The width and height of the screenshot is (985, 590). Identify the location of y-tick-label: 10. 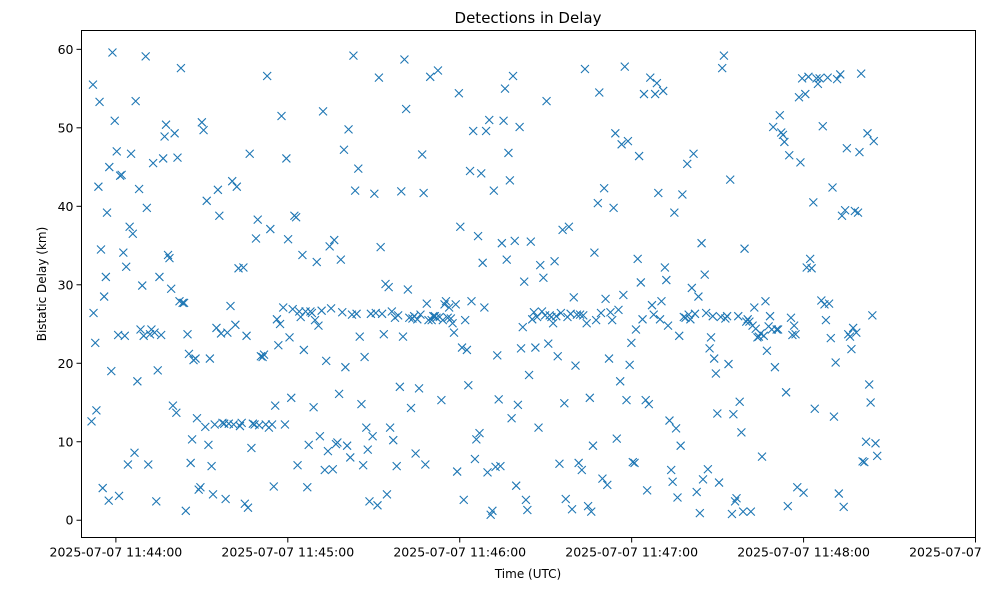
(66, 441).